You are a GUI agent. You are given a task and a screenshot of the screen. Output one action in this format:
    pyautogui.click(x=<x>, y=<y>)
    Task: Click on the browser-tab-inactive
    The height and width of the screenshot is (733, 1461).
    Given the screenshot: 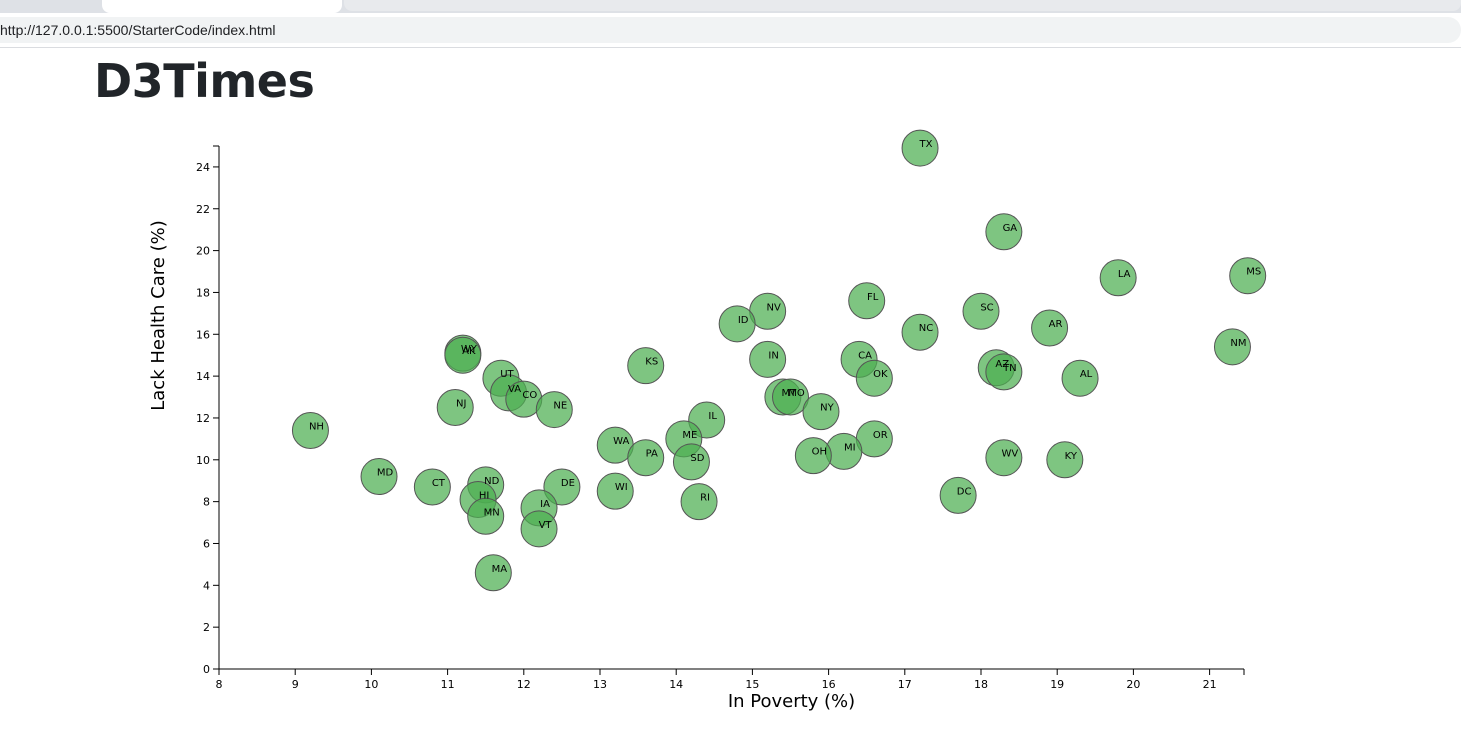 What is the action you would take?
    pyautogui.click(x=902, y=5)
    